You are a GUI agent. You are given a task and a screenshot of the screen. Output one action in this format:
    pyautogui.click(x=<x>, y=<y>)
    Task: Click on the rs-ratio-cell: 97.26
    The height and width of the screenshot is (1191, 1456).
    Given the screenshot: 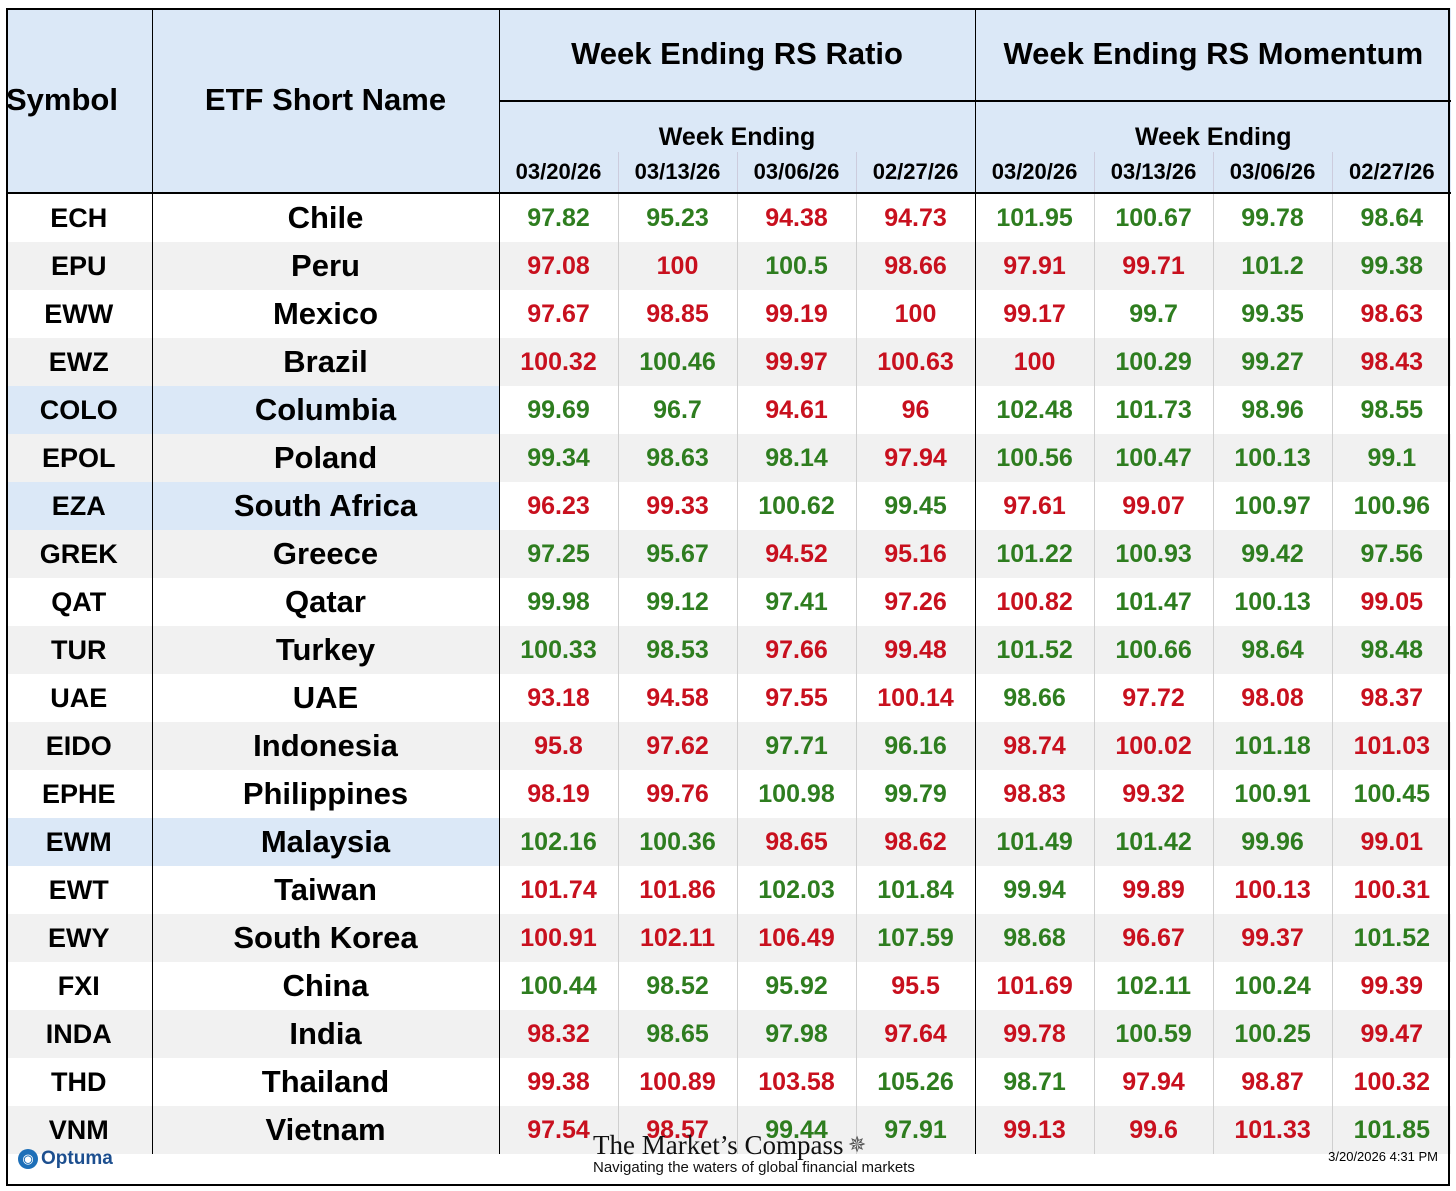 What is the action you would take?
    pyautogui.click(x=915, y=602)
    